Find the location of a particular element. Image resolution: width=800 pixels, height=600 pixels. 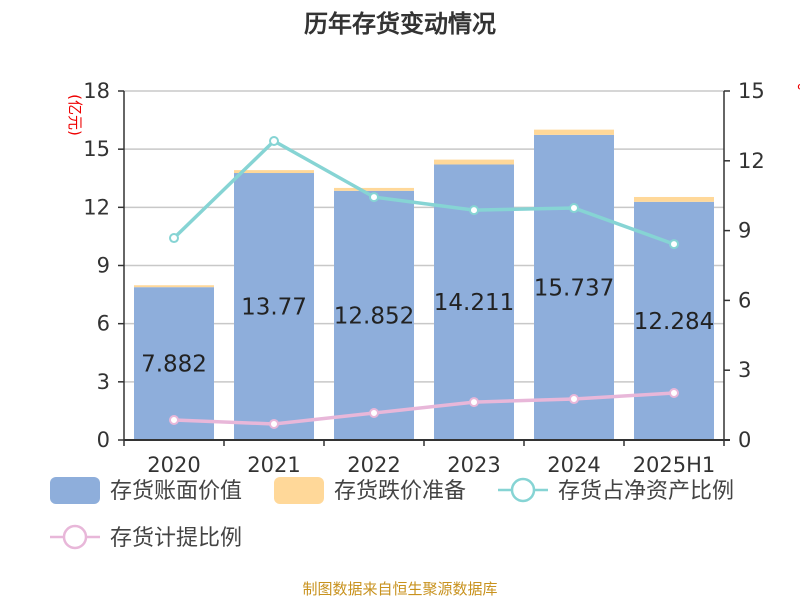

legend-label: 存货跌价准备 is located at coordinates (400, 491).